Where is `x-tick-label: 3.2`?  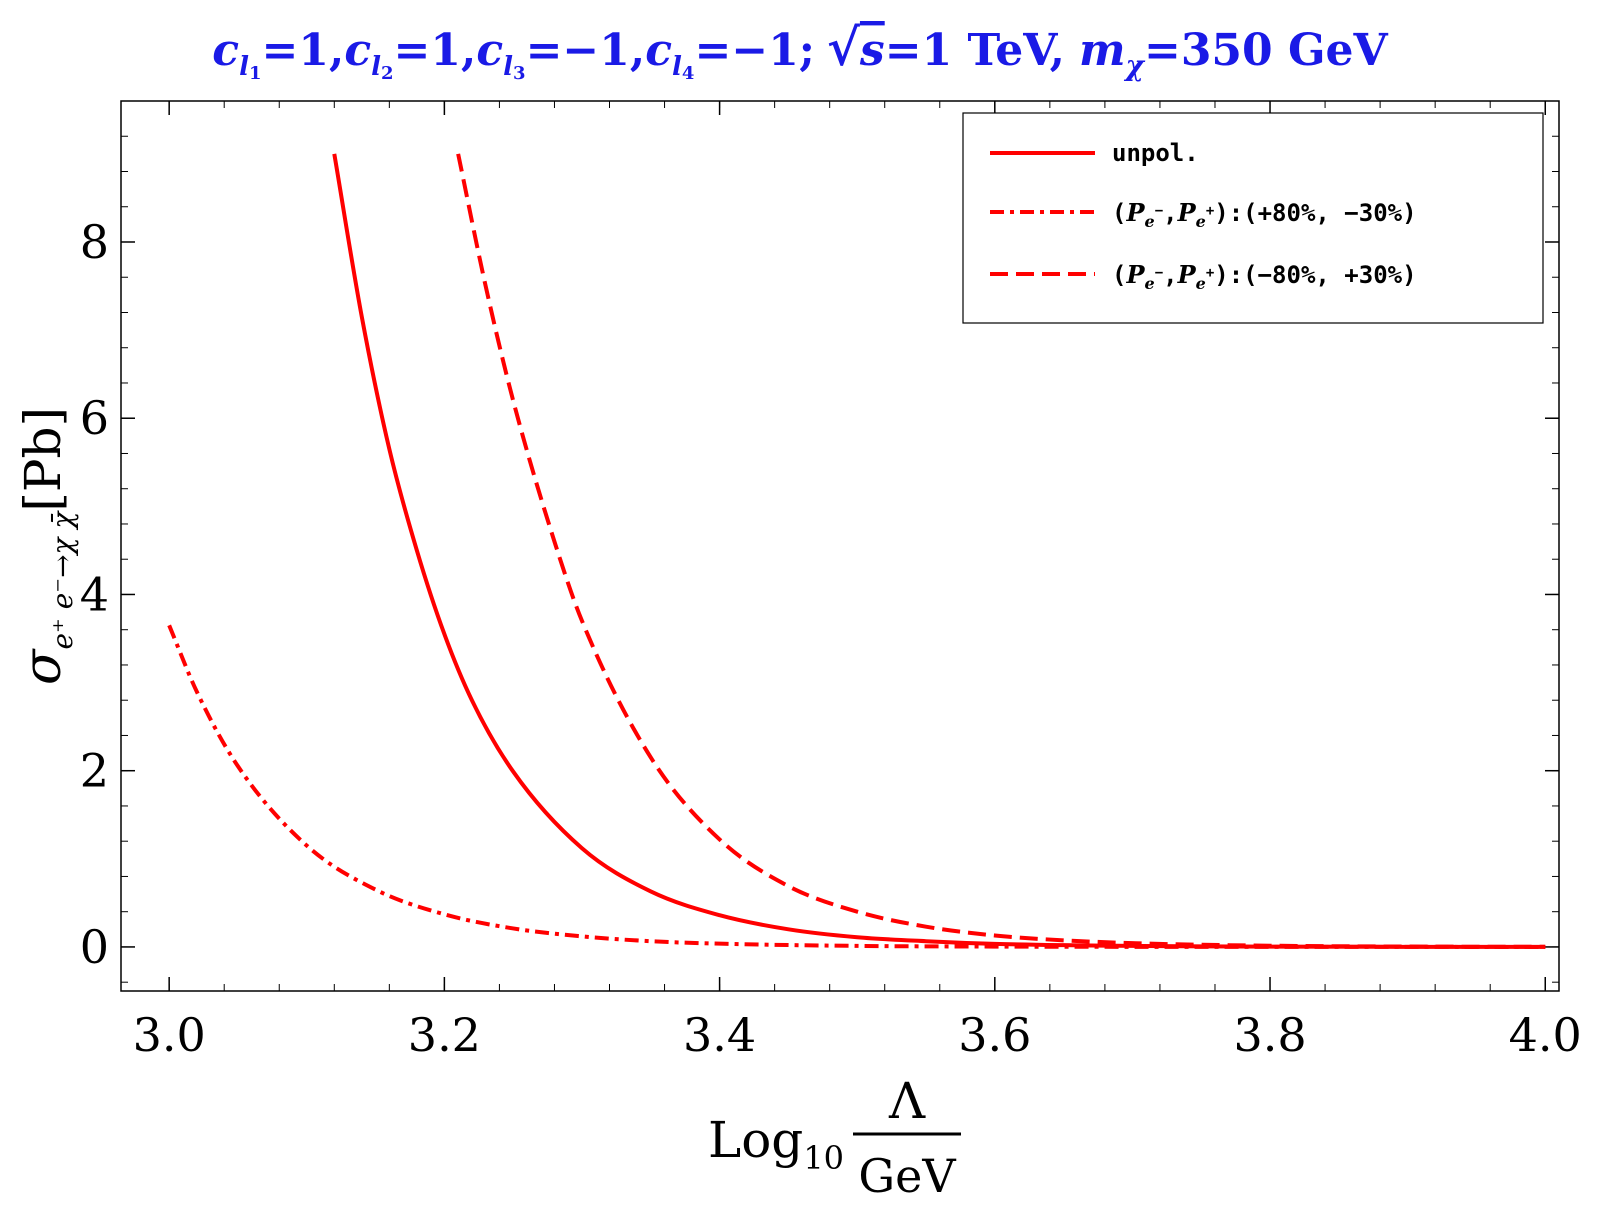 x-tick-label: 3.2 is located at coordinates (444, 1035).